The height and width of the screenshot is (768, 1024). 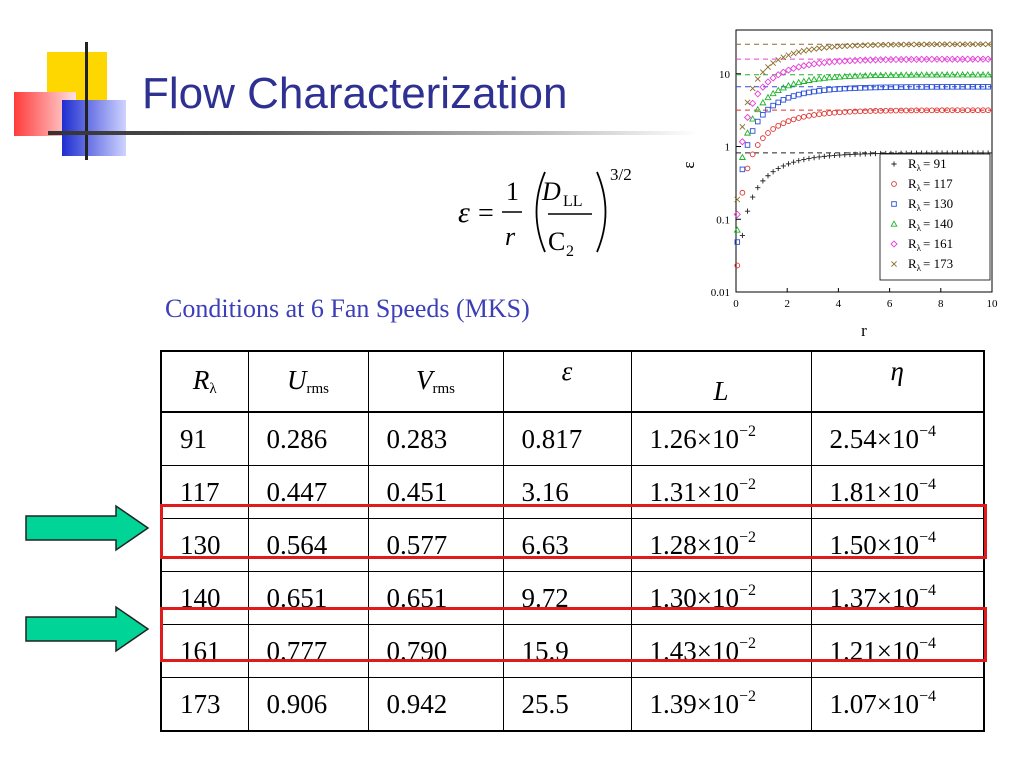 What do you see at coordinates (567, 704) in the screenshot?
I see `cell-epsilon: 25.5` at bounding box center [567, 704].